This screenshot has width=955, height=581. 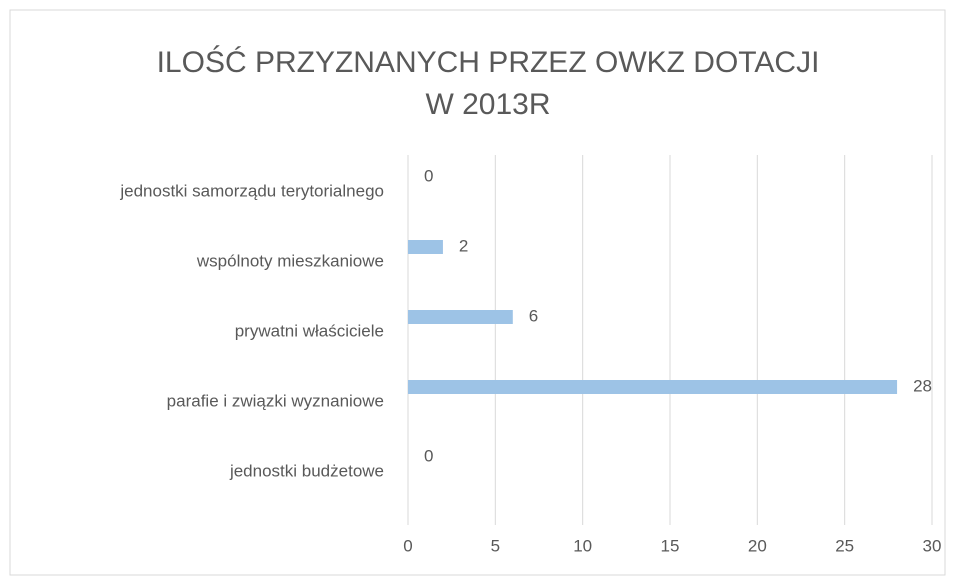 What do you see at coordinates (290, 260) in the screenshot?
I see `y-tick-label: wspólnoty mieszkaniowe` at bounding box center [290, 260].